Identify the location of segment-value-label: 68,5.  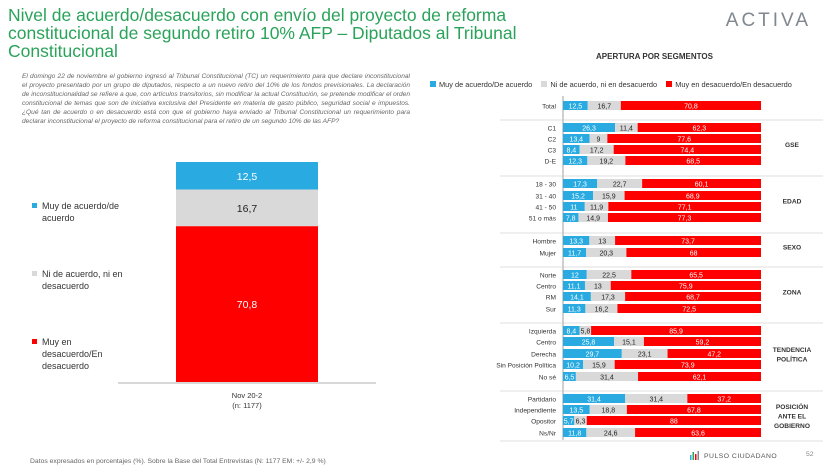
(693, 162).